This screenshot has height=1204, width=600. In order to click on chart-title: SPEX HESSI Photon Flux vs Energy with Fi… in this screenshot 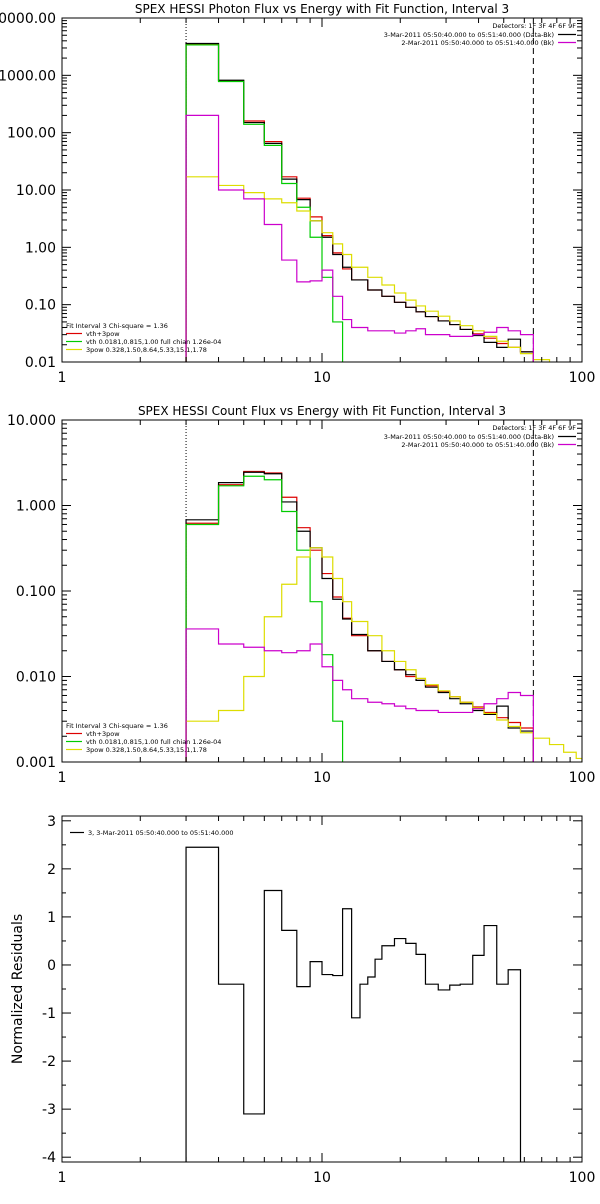, I will do `click(322, 9)`.